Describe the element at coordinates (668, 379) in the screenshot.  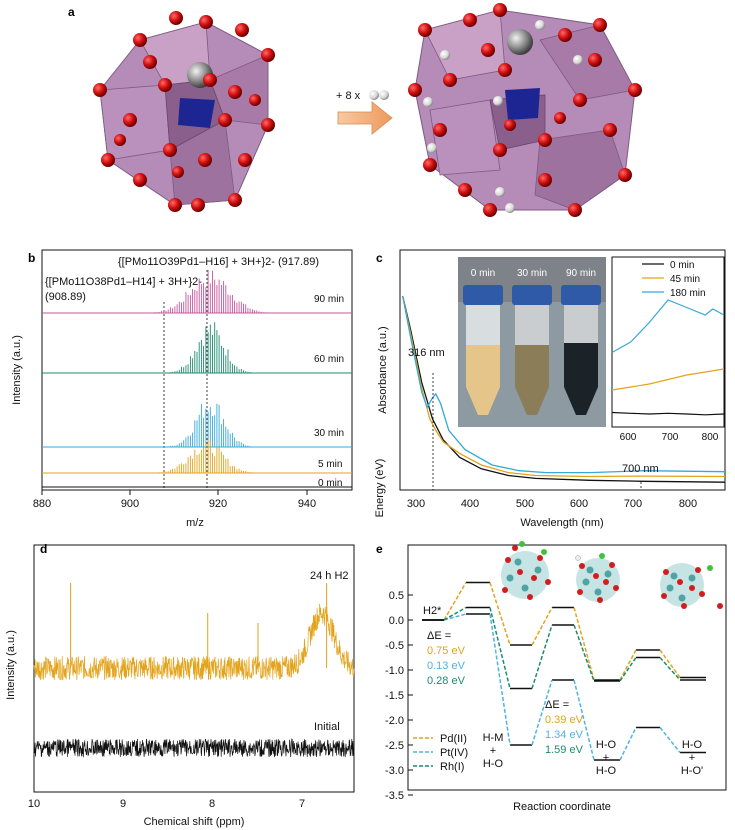
I see `inset-45-min` at that location.